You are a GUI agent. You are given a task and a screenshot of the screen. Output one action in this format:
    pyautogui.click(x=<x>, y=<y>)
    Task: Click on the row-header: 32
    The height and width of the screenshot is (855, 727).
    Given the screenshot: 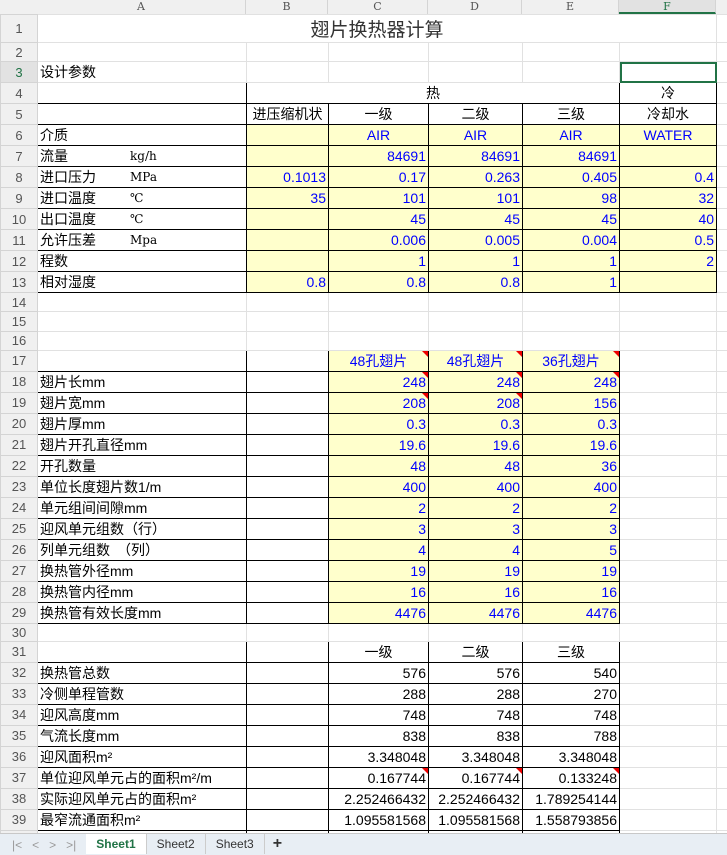 What is the action you would take?
    pyautogui.click(x=19, y=672)
    